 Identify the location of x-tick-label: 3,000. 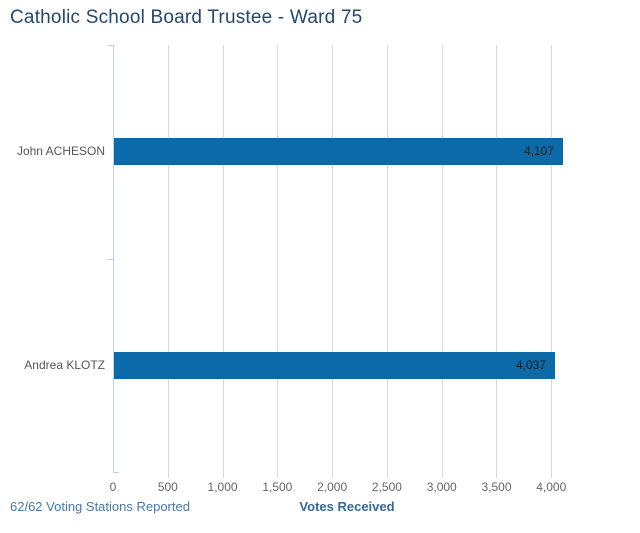
(441, 487).